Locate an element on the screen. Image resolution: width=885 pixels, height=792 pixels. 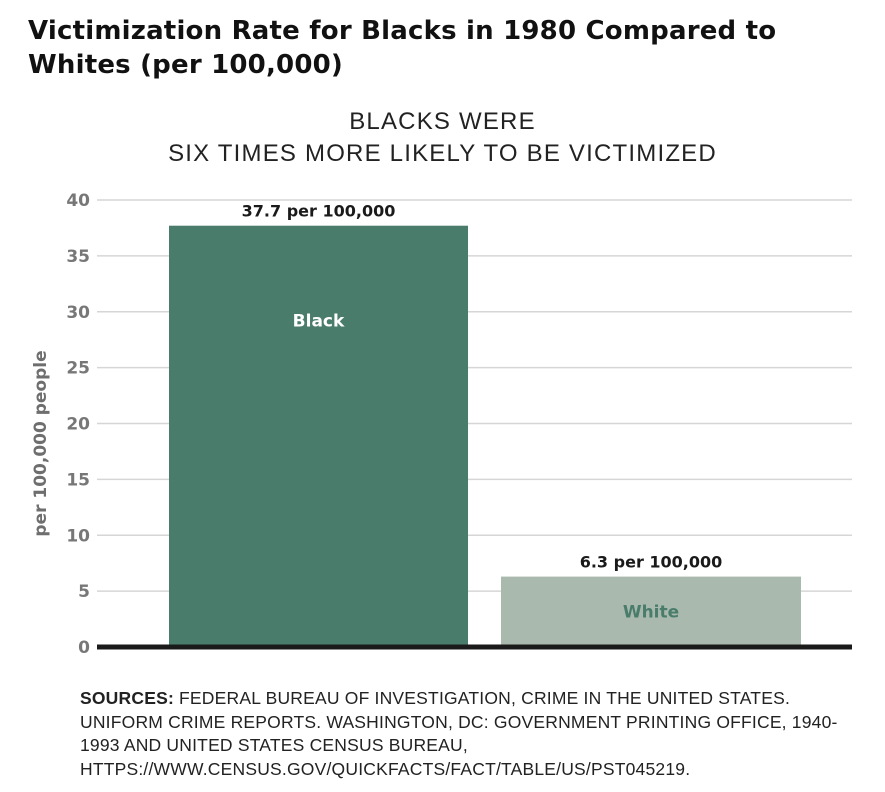
y-tick-label: 10 is located at coordinates (78, 536).